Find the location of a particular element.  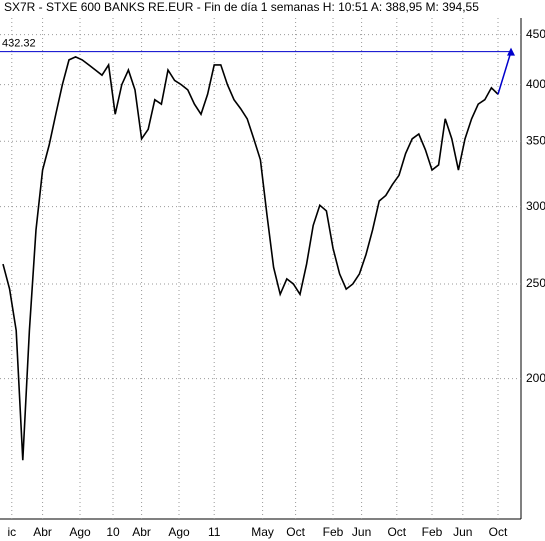

y-tick-label: 300 is located at coordinates (535, 206).